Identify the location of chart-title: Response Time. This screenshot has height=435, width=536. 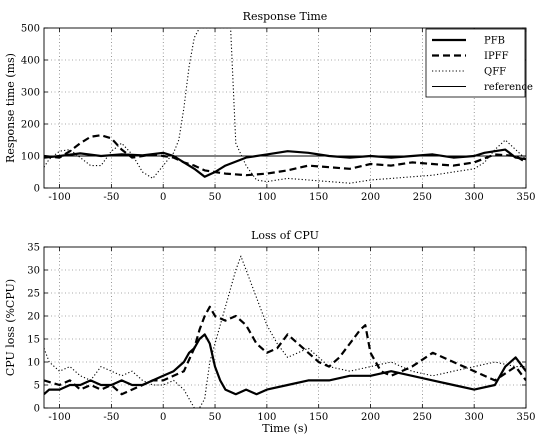
(285, 16).